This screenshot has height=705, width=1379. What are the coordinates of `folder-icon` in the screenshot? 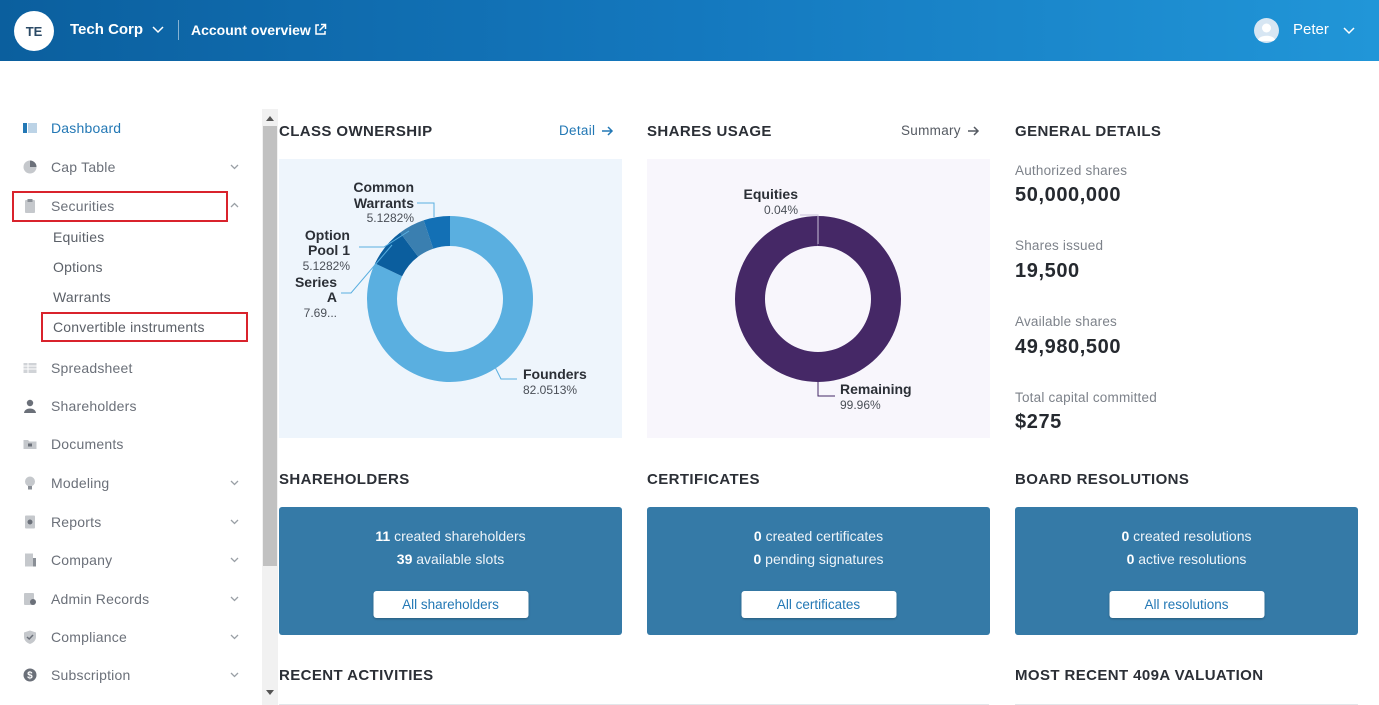 It's located at (30, 444).